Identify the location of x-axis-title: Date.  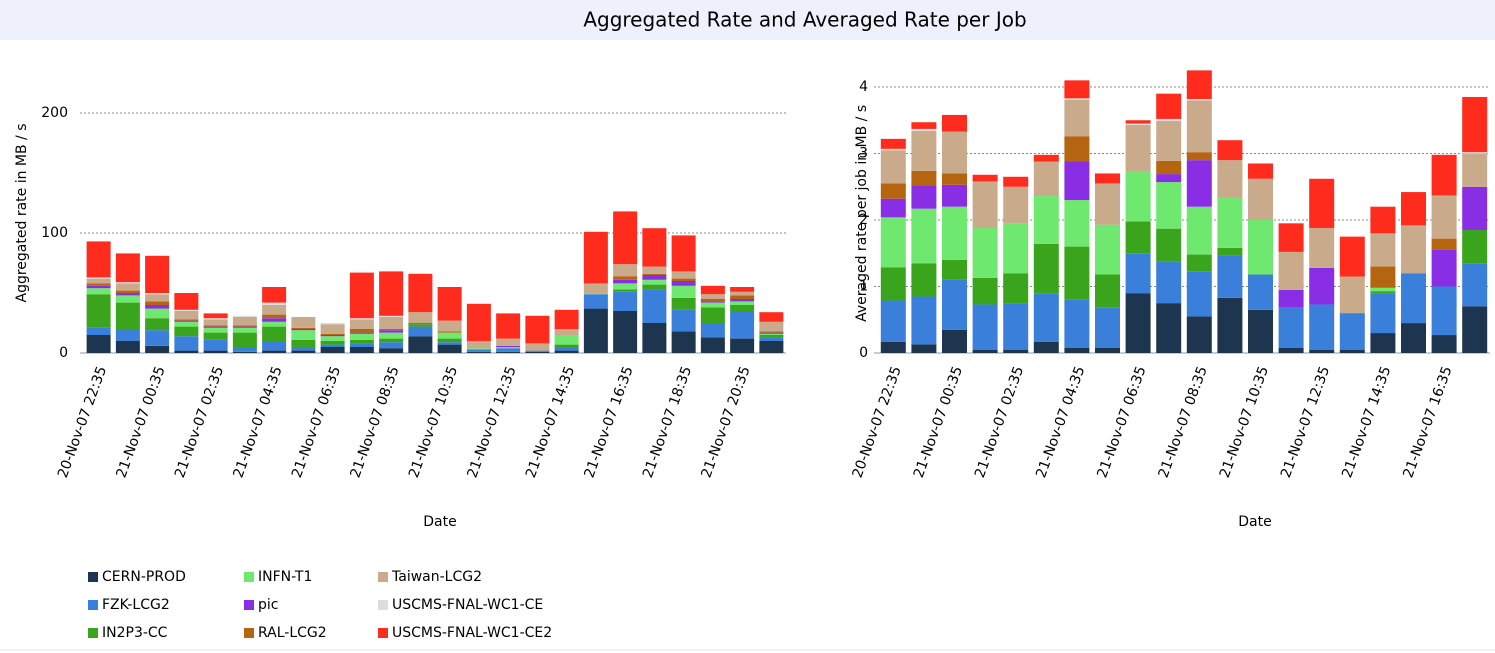
(439, 522).